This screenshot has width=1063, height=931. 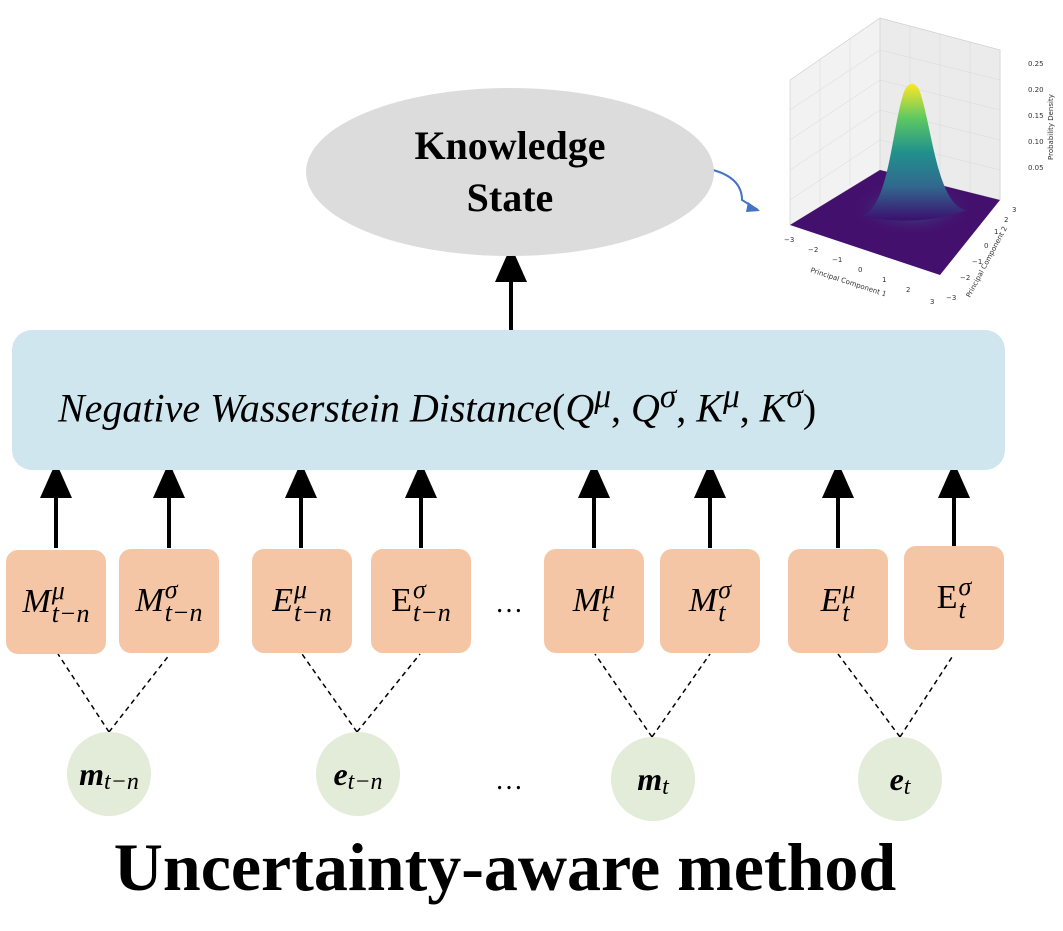 I want to click on z-axis-label: Probability Density, so click(x=1051, y=127).